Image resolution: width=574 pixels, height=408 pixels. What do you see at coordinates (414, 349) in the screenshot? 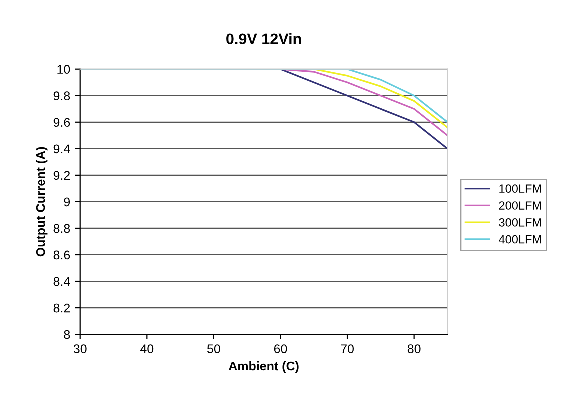
I see `x-tick-label: 80` at bounding box center [414, 349].